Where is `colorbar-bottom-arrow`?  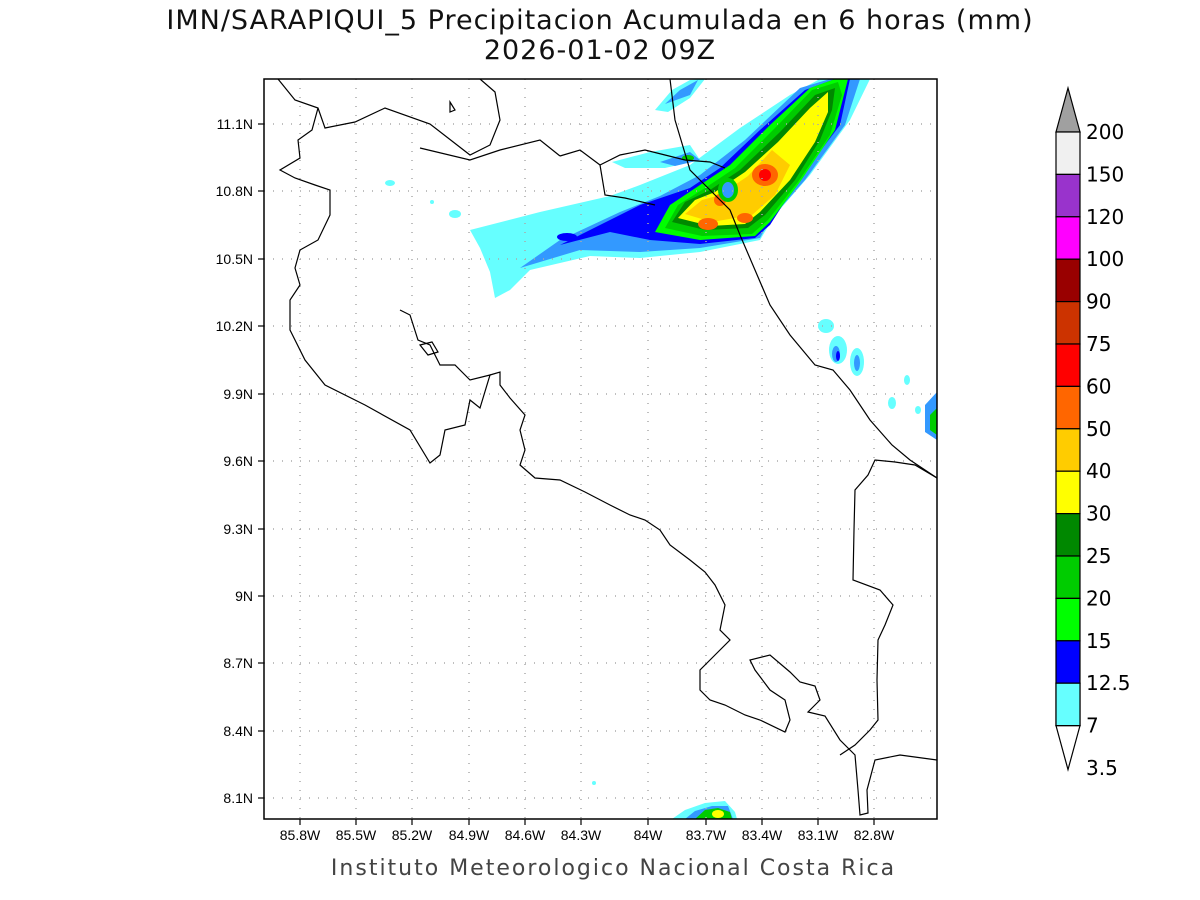 colorbar-bottom-arrow is located at coordinates (1068, 748).